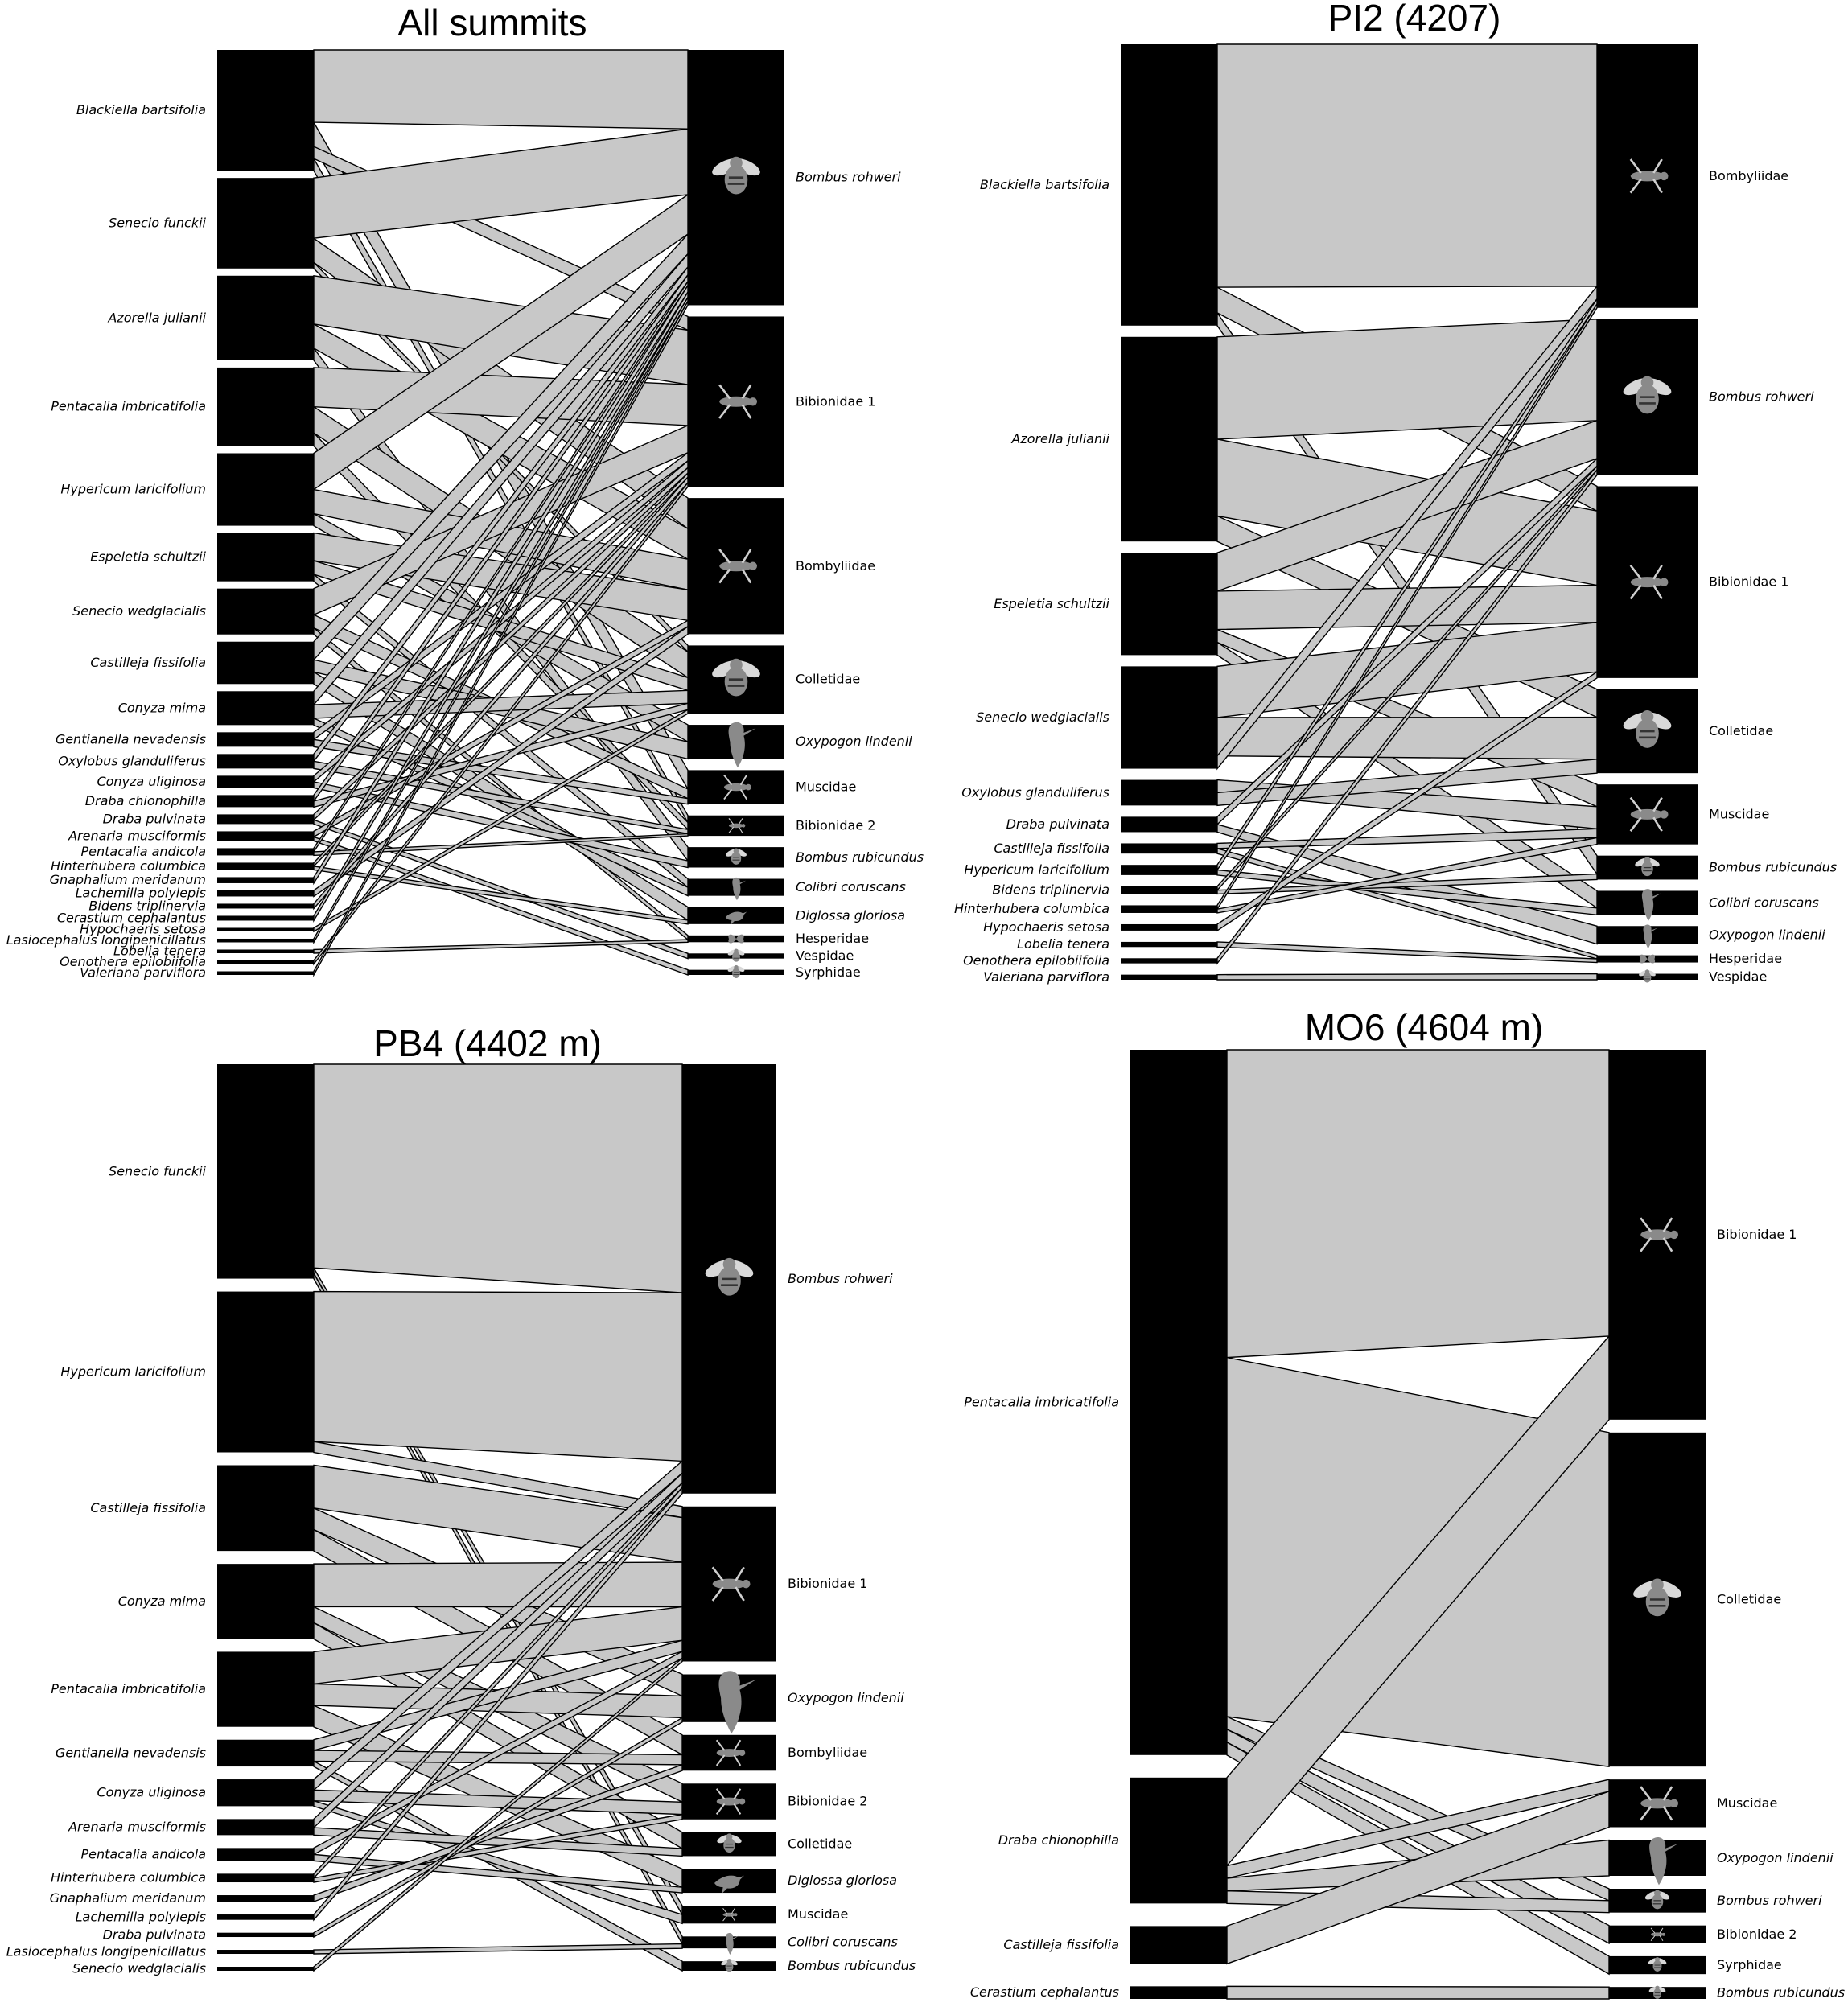 This screenshot has height=2011, width=1848. I want to click on plant-block-lasiocephalus-longipenicillatus, so click(265, 1952).